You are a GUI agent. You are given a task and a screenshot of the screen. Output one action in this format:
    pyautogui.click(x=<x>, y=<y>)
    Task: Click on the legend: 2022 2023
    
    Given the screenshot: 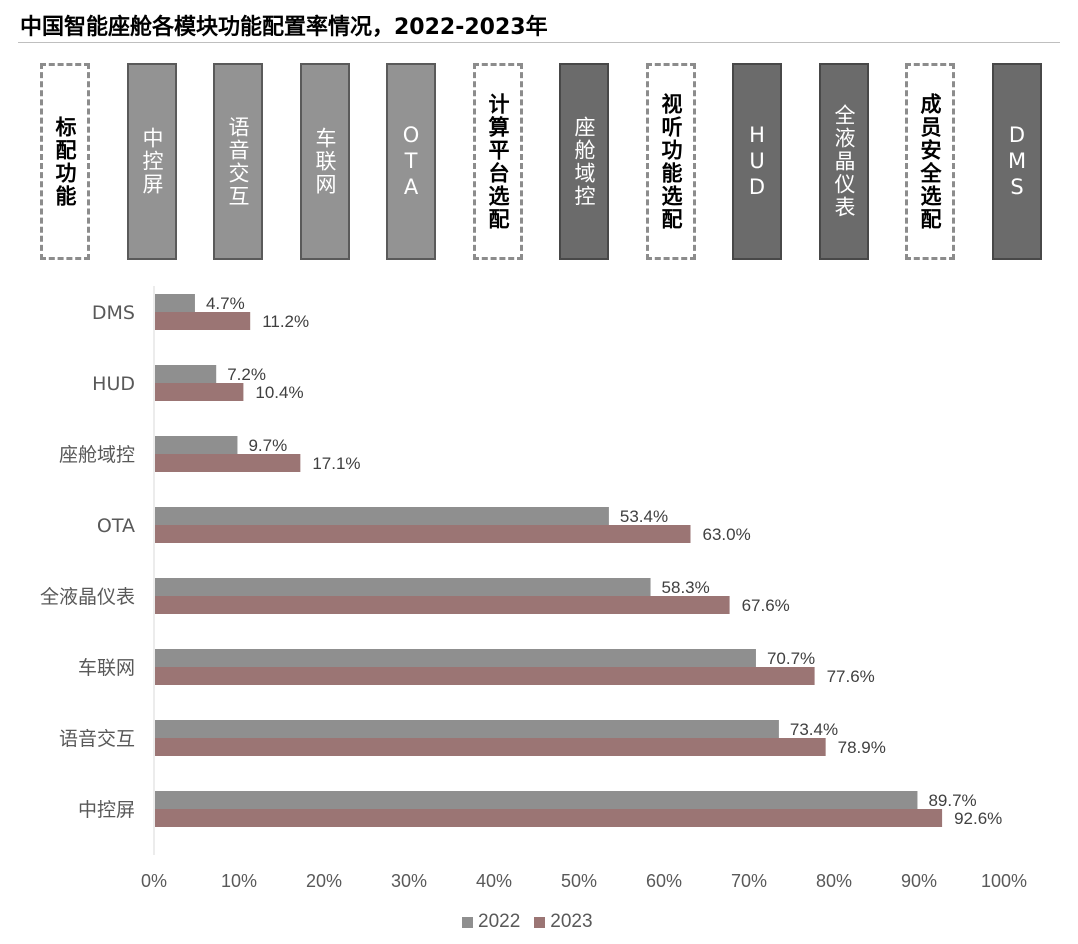 What is the action you would take?
    pyautogui.click(x=527, y=922)
    